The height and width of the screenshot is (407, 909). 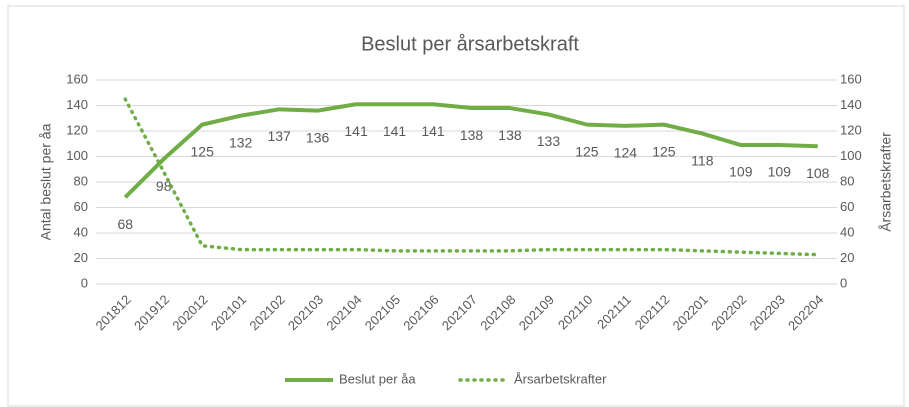 What do you see at coordinates (847, 206) in the screenshot?
I see `y2-tick-label: 60` at bounding box center [847, 206].